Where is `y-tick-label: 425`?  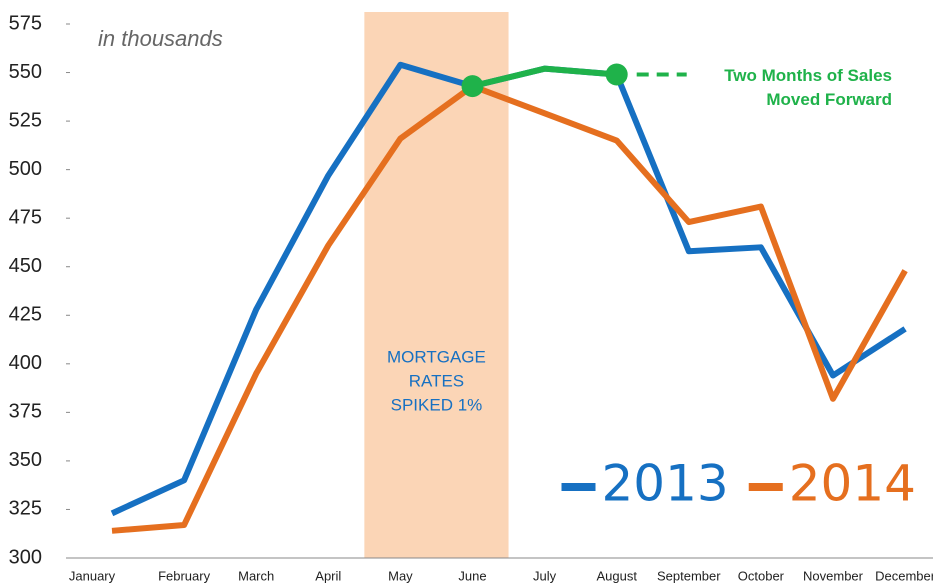
y-tick-label: 425 is located at coordinates (25, 315).